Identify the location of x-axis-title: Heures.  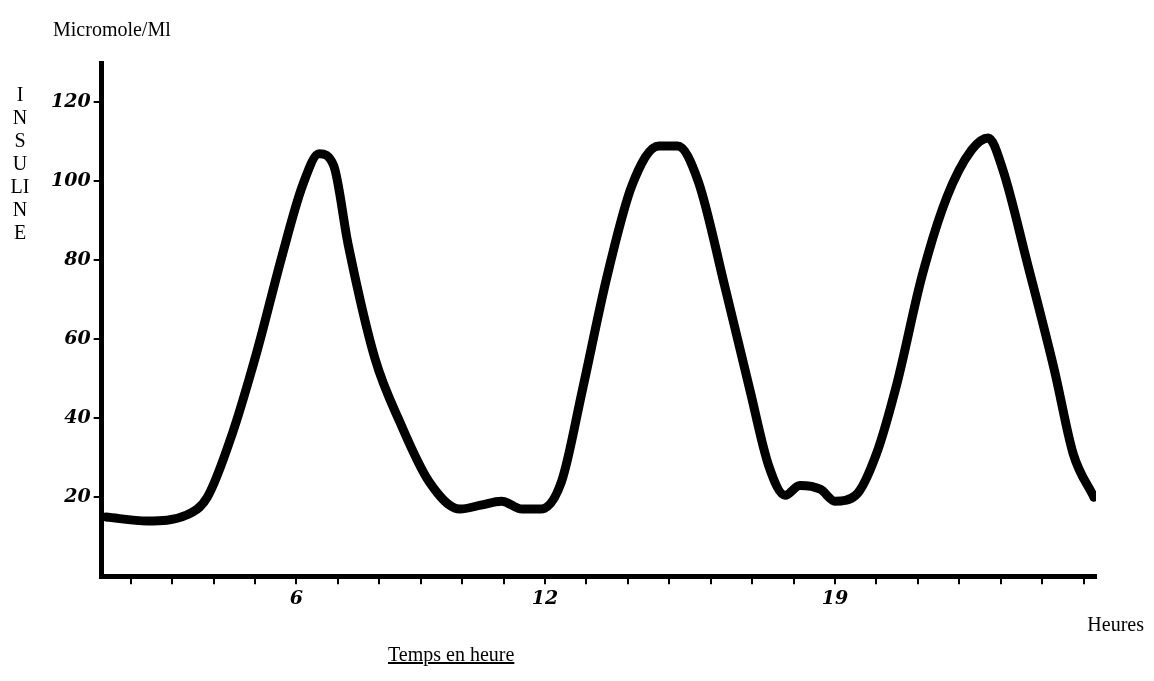
(1115, 624).